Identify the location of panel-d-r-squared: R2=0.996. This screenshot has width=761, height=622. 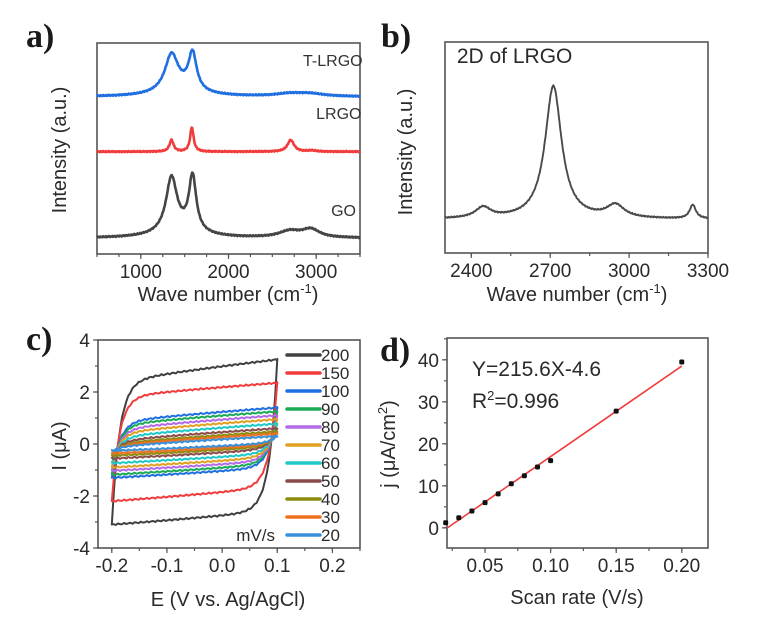
(515, 400).